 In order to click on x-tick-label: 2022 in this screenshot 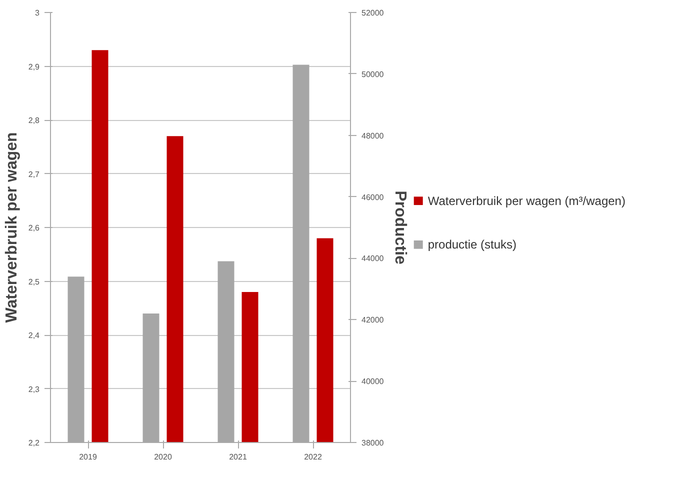, I will do `click(313, 457)`.